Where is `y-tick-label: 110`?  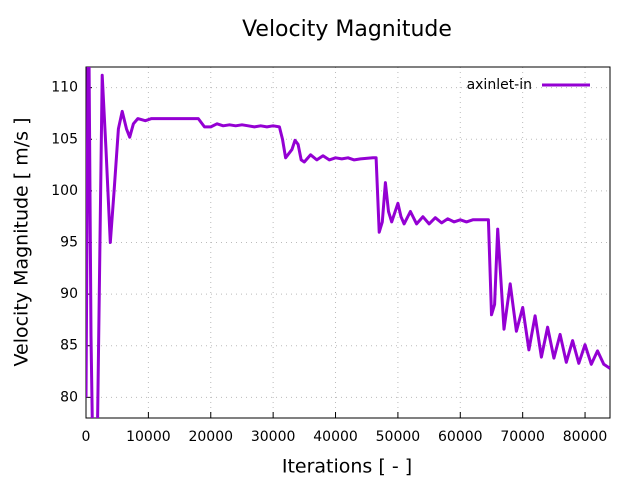 y-tick-label: 110 is located at coordinates (64, 88).